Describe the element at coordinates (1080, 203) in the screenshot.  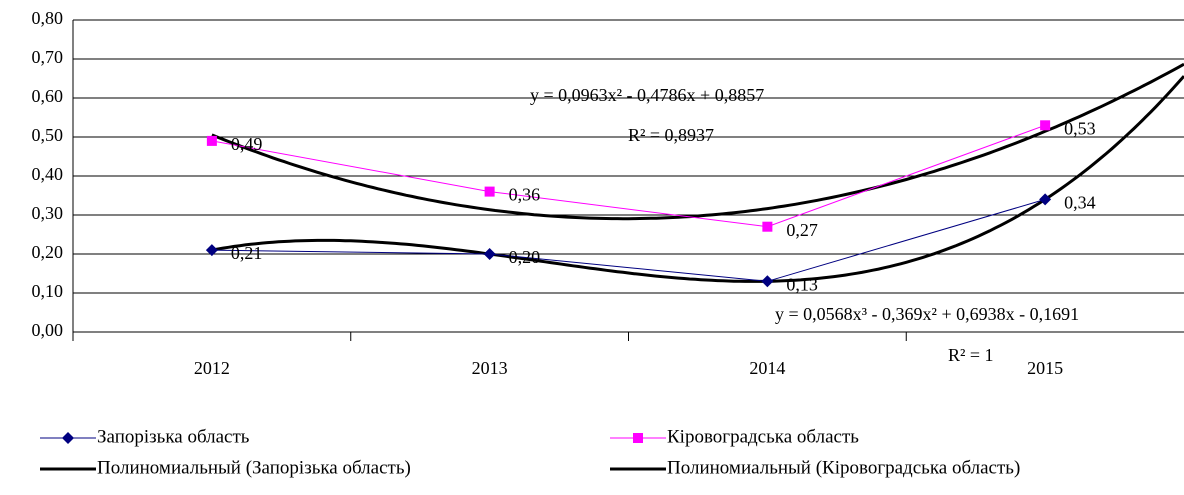
I see `data-label: 0,34` at that location.